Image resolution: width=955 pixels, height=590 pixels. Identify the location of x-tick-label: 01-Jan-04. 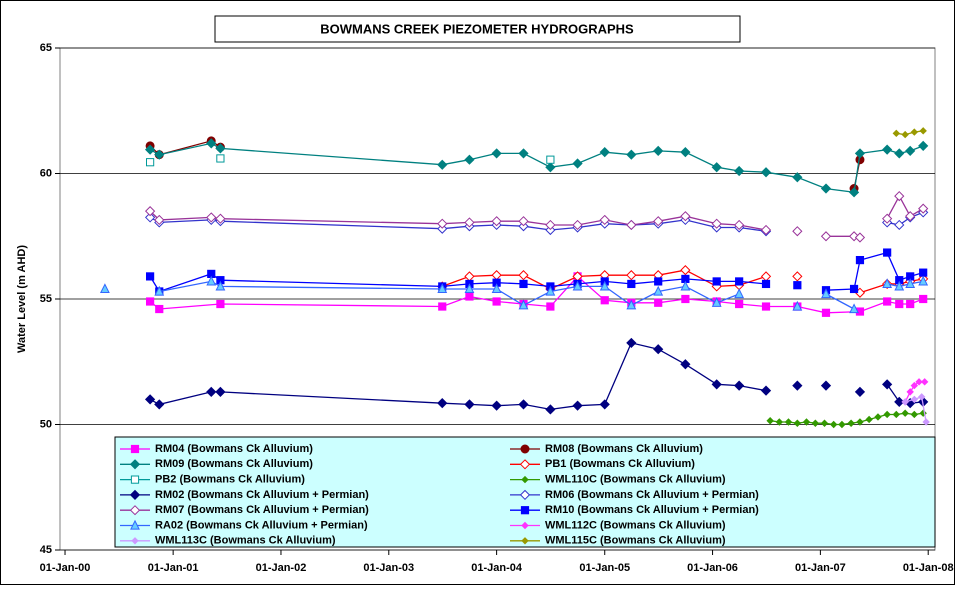
(497, 568).